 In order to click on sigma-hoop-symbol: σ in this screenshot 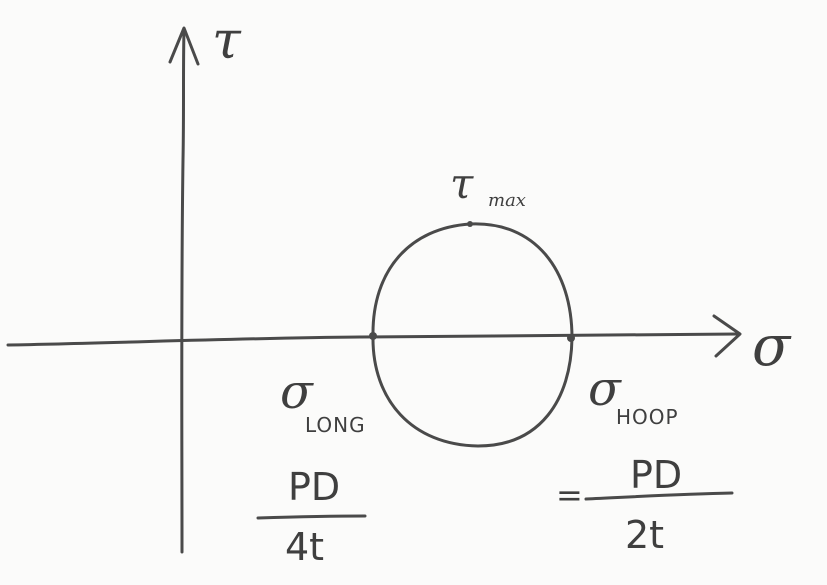, I will do `click(605, 389)`.